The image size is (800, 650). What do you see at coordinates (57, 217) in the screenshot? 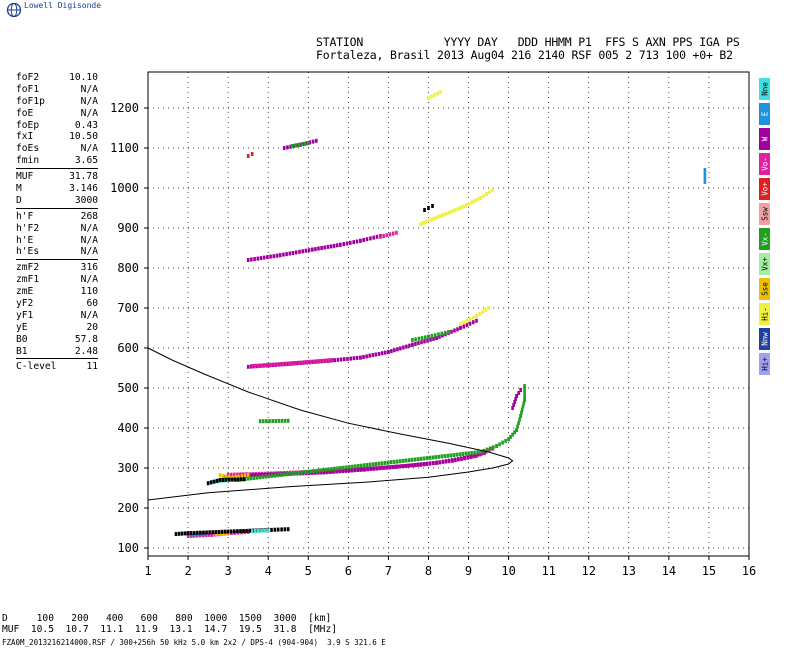
I see `param-row: h'F 268` at bounding box center [57, 217].